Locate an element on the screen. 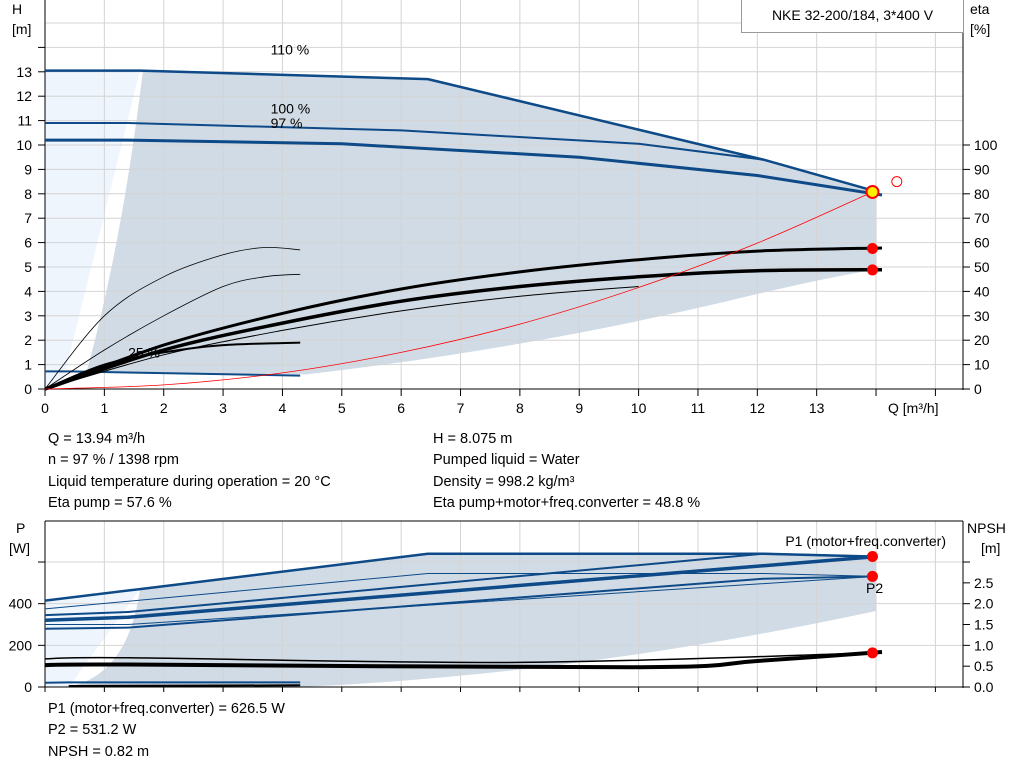 This screenshot has height=781, width=1024. q-tick-label: 1 is located at coordinates (104, 408).